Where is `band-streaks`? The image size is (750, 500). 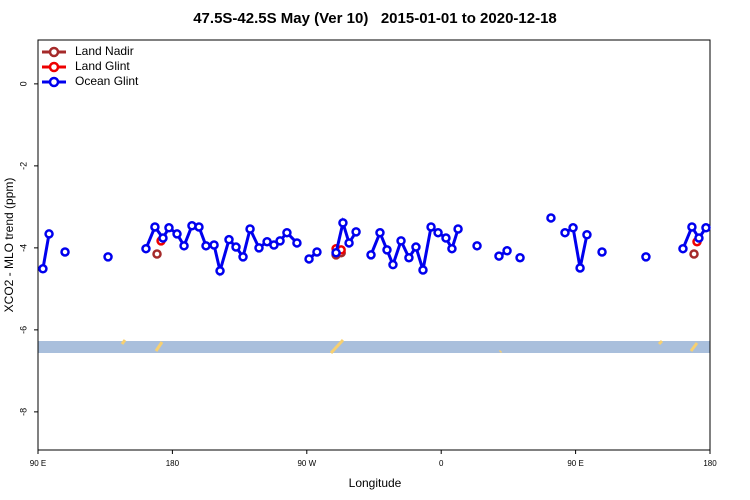 band-streaks is located at coordinates (409, 346).